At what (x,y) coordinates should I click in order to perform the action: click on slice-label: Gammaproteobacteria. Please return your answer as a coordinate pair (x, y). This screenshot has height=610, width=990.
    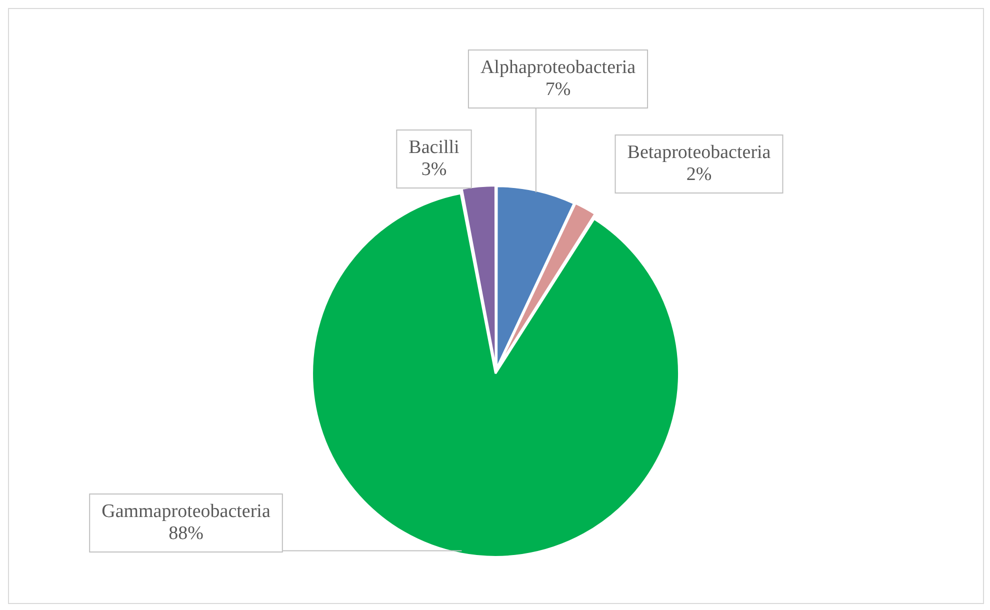
    Looking at the image, I should click on (186, 511).